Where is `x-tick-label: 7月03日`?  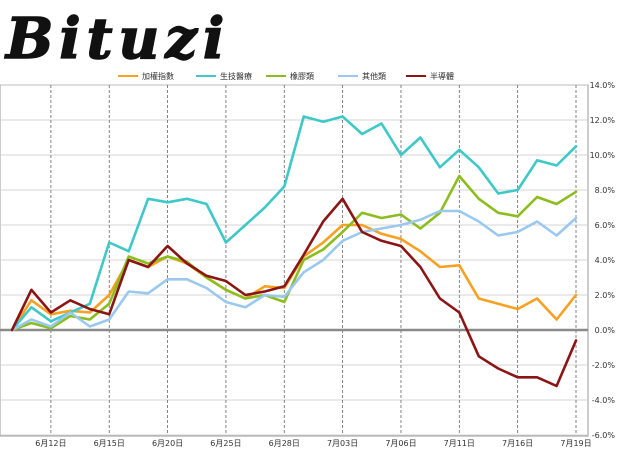 x-tick-label: 7月03日 is located at coordinates (342, 443).